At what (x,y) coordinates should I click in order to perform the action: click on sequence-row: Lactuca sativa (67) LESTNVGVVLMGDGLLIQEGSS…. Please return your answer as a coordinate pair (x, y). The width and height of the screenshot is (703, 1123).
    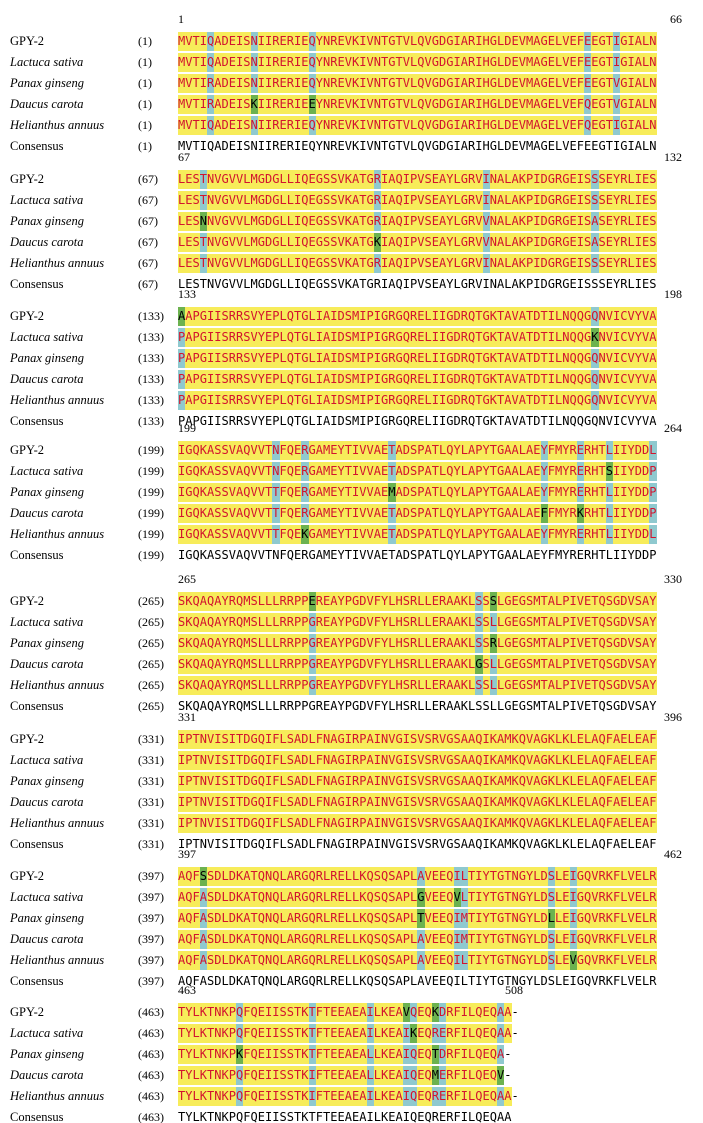
    Looking at the image, I should click on (351, 200).